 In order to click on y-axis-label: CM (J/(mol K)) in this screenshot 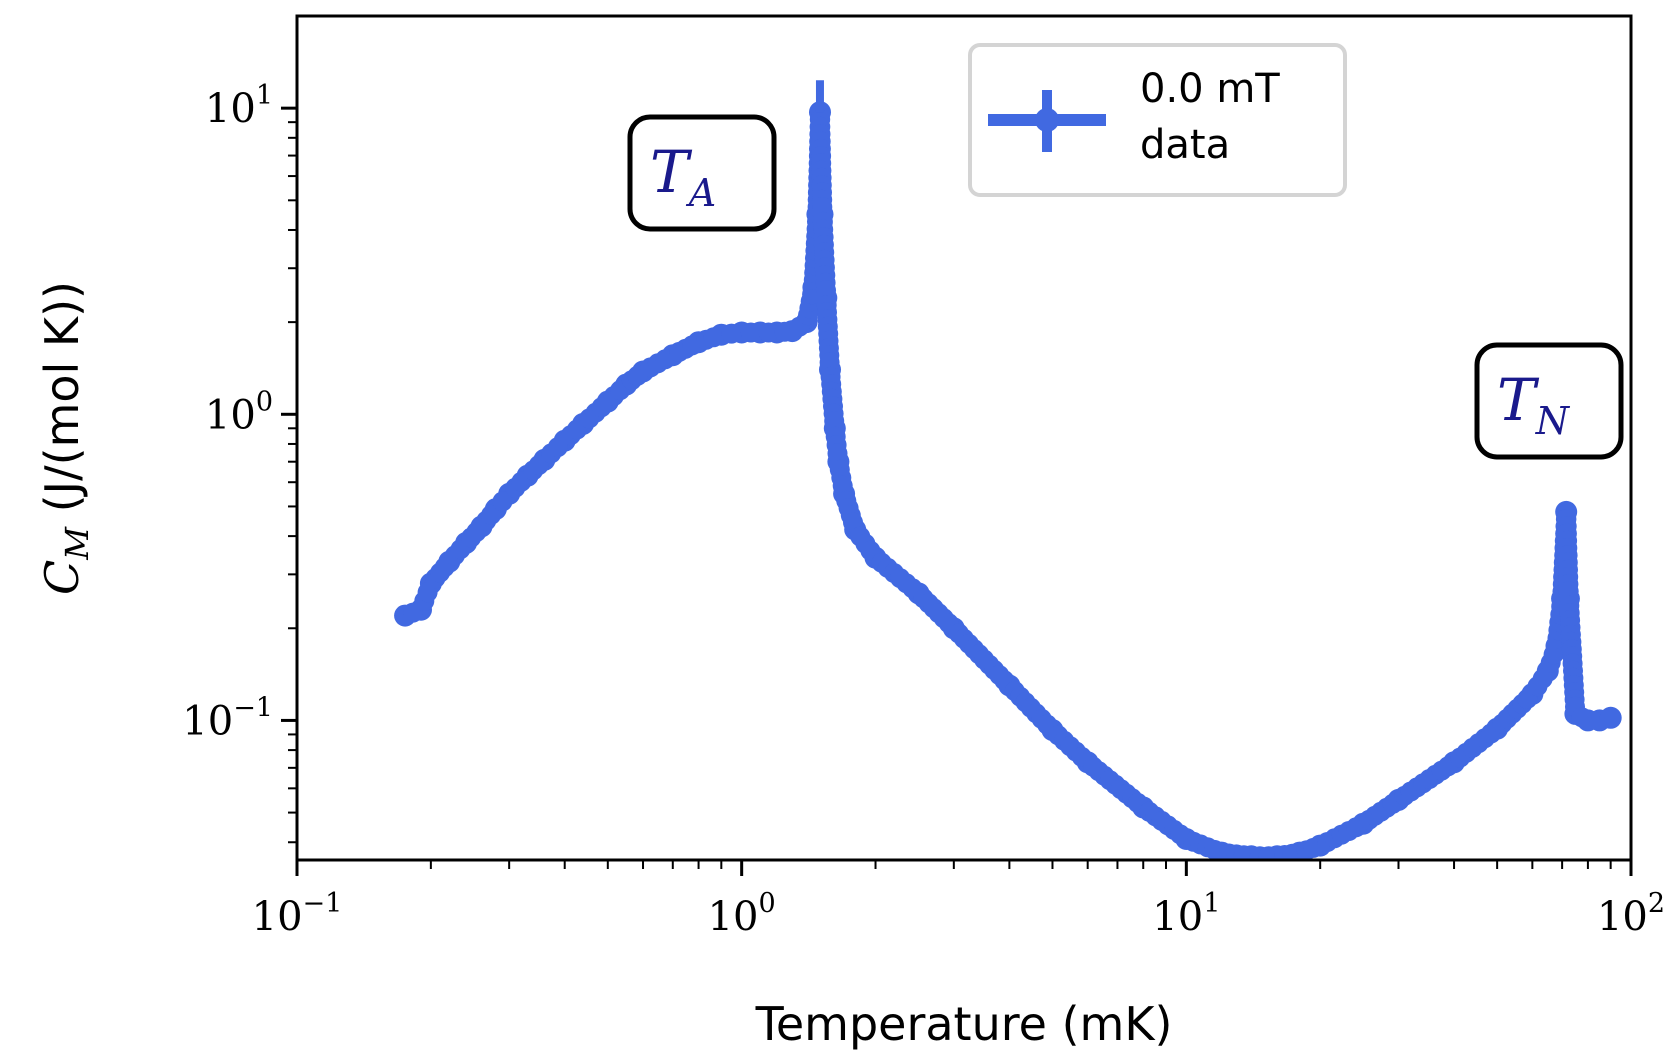, I will do `click(65, 438)`.